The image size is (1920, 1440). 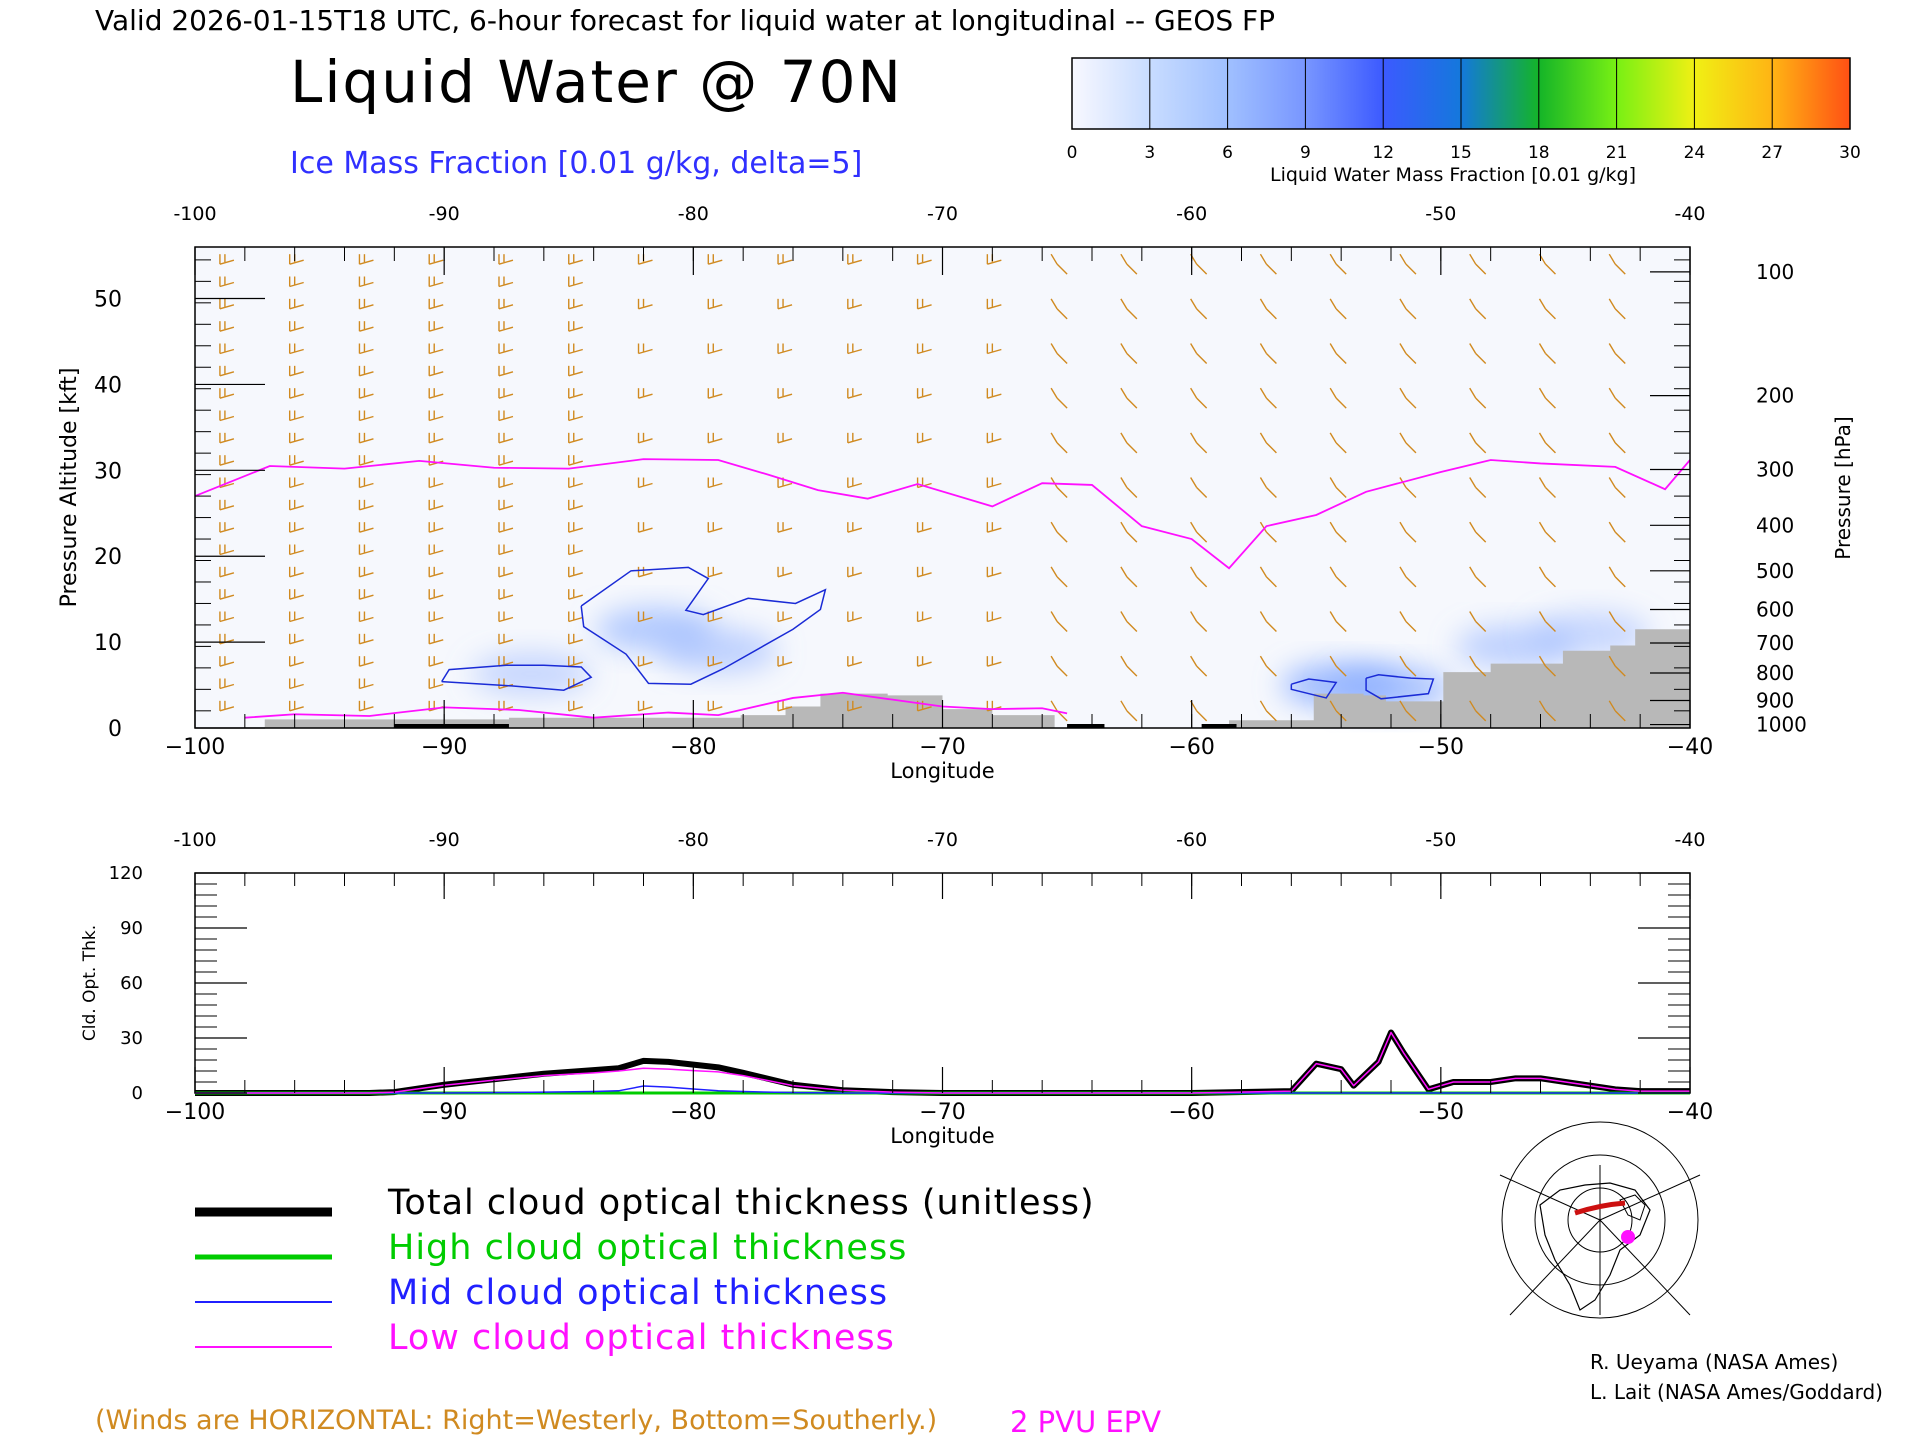 What do you see at coordinates (1628, 1237) in the screenshot?
I see `location-marker` at bounding box center [1628, 1237].